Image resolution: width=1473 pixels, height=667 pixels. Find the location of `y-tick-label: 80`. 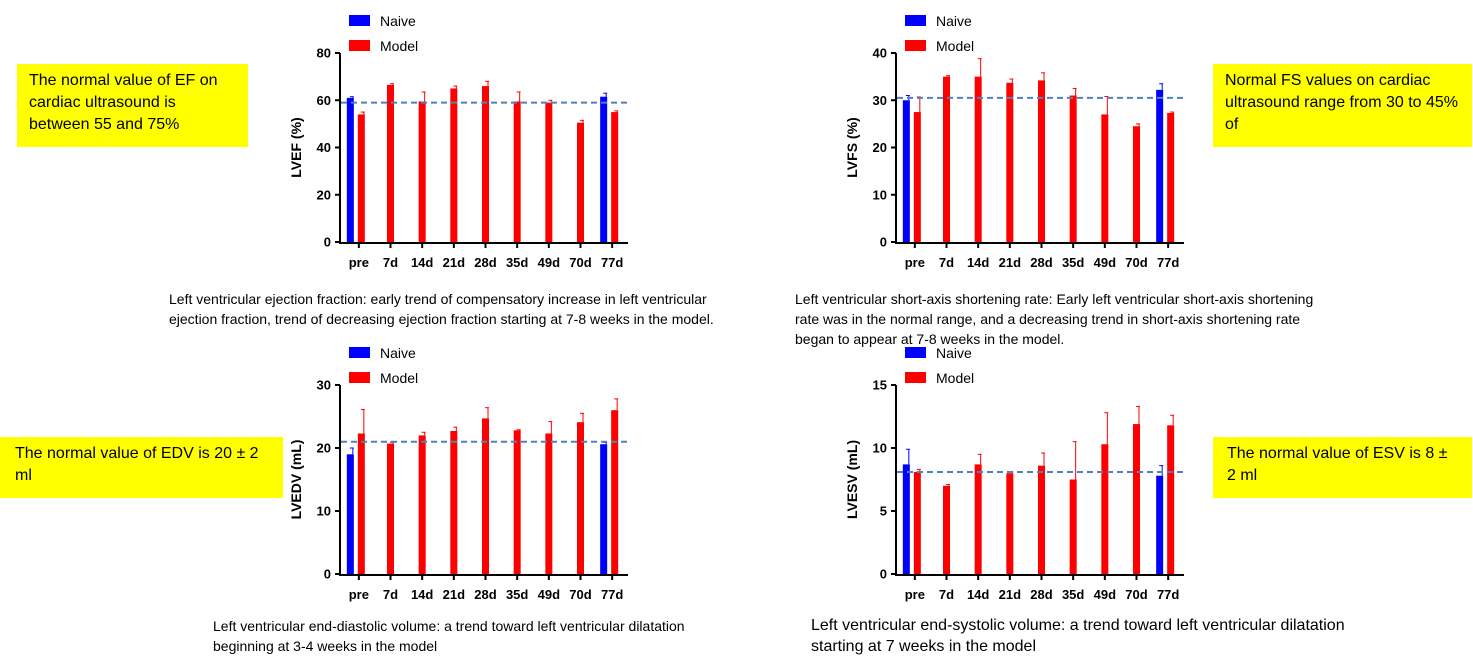

y-tick-label: 80 is located at coordinates (324, 53).